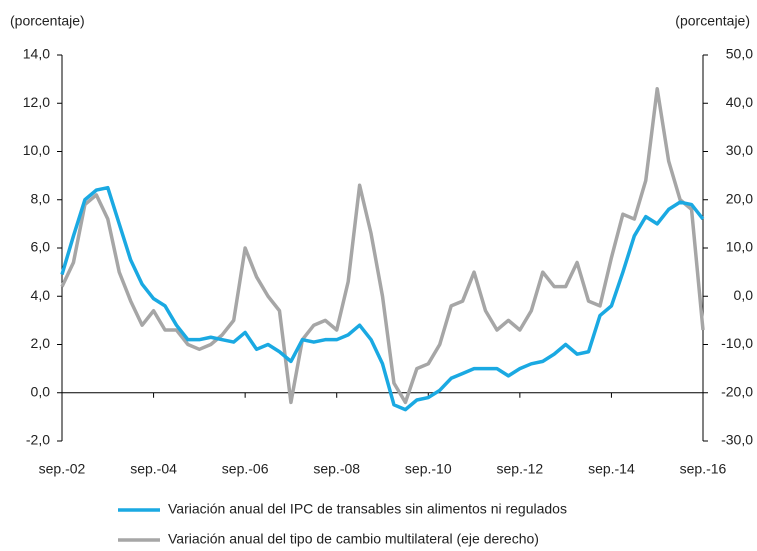 The height and width of the screenshot is (551, 757). I want to click on x-tick-label: sep.-02, so click(62, 469).